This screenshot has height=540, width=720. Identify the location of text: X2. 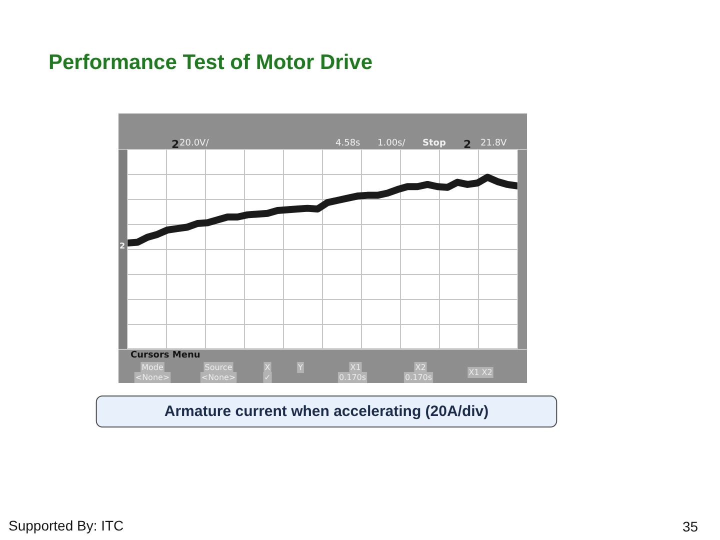
(420, 367).